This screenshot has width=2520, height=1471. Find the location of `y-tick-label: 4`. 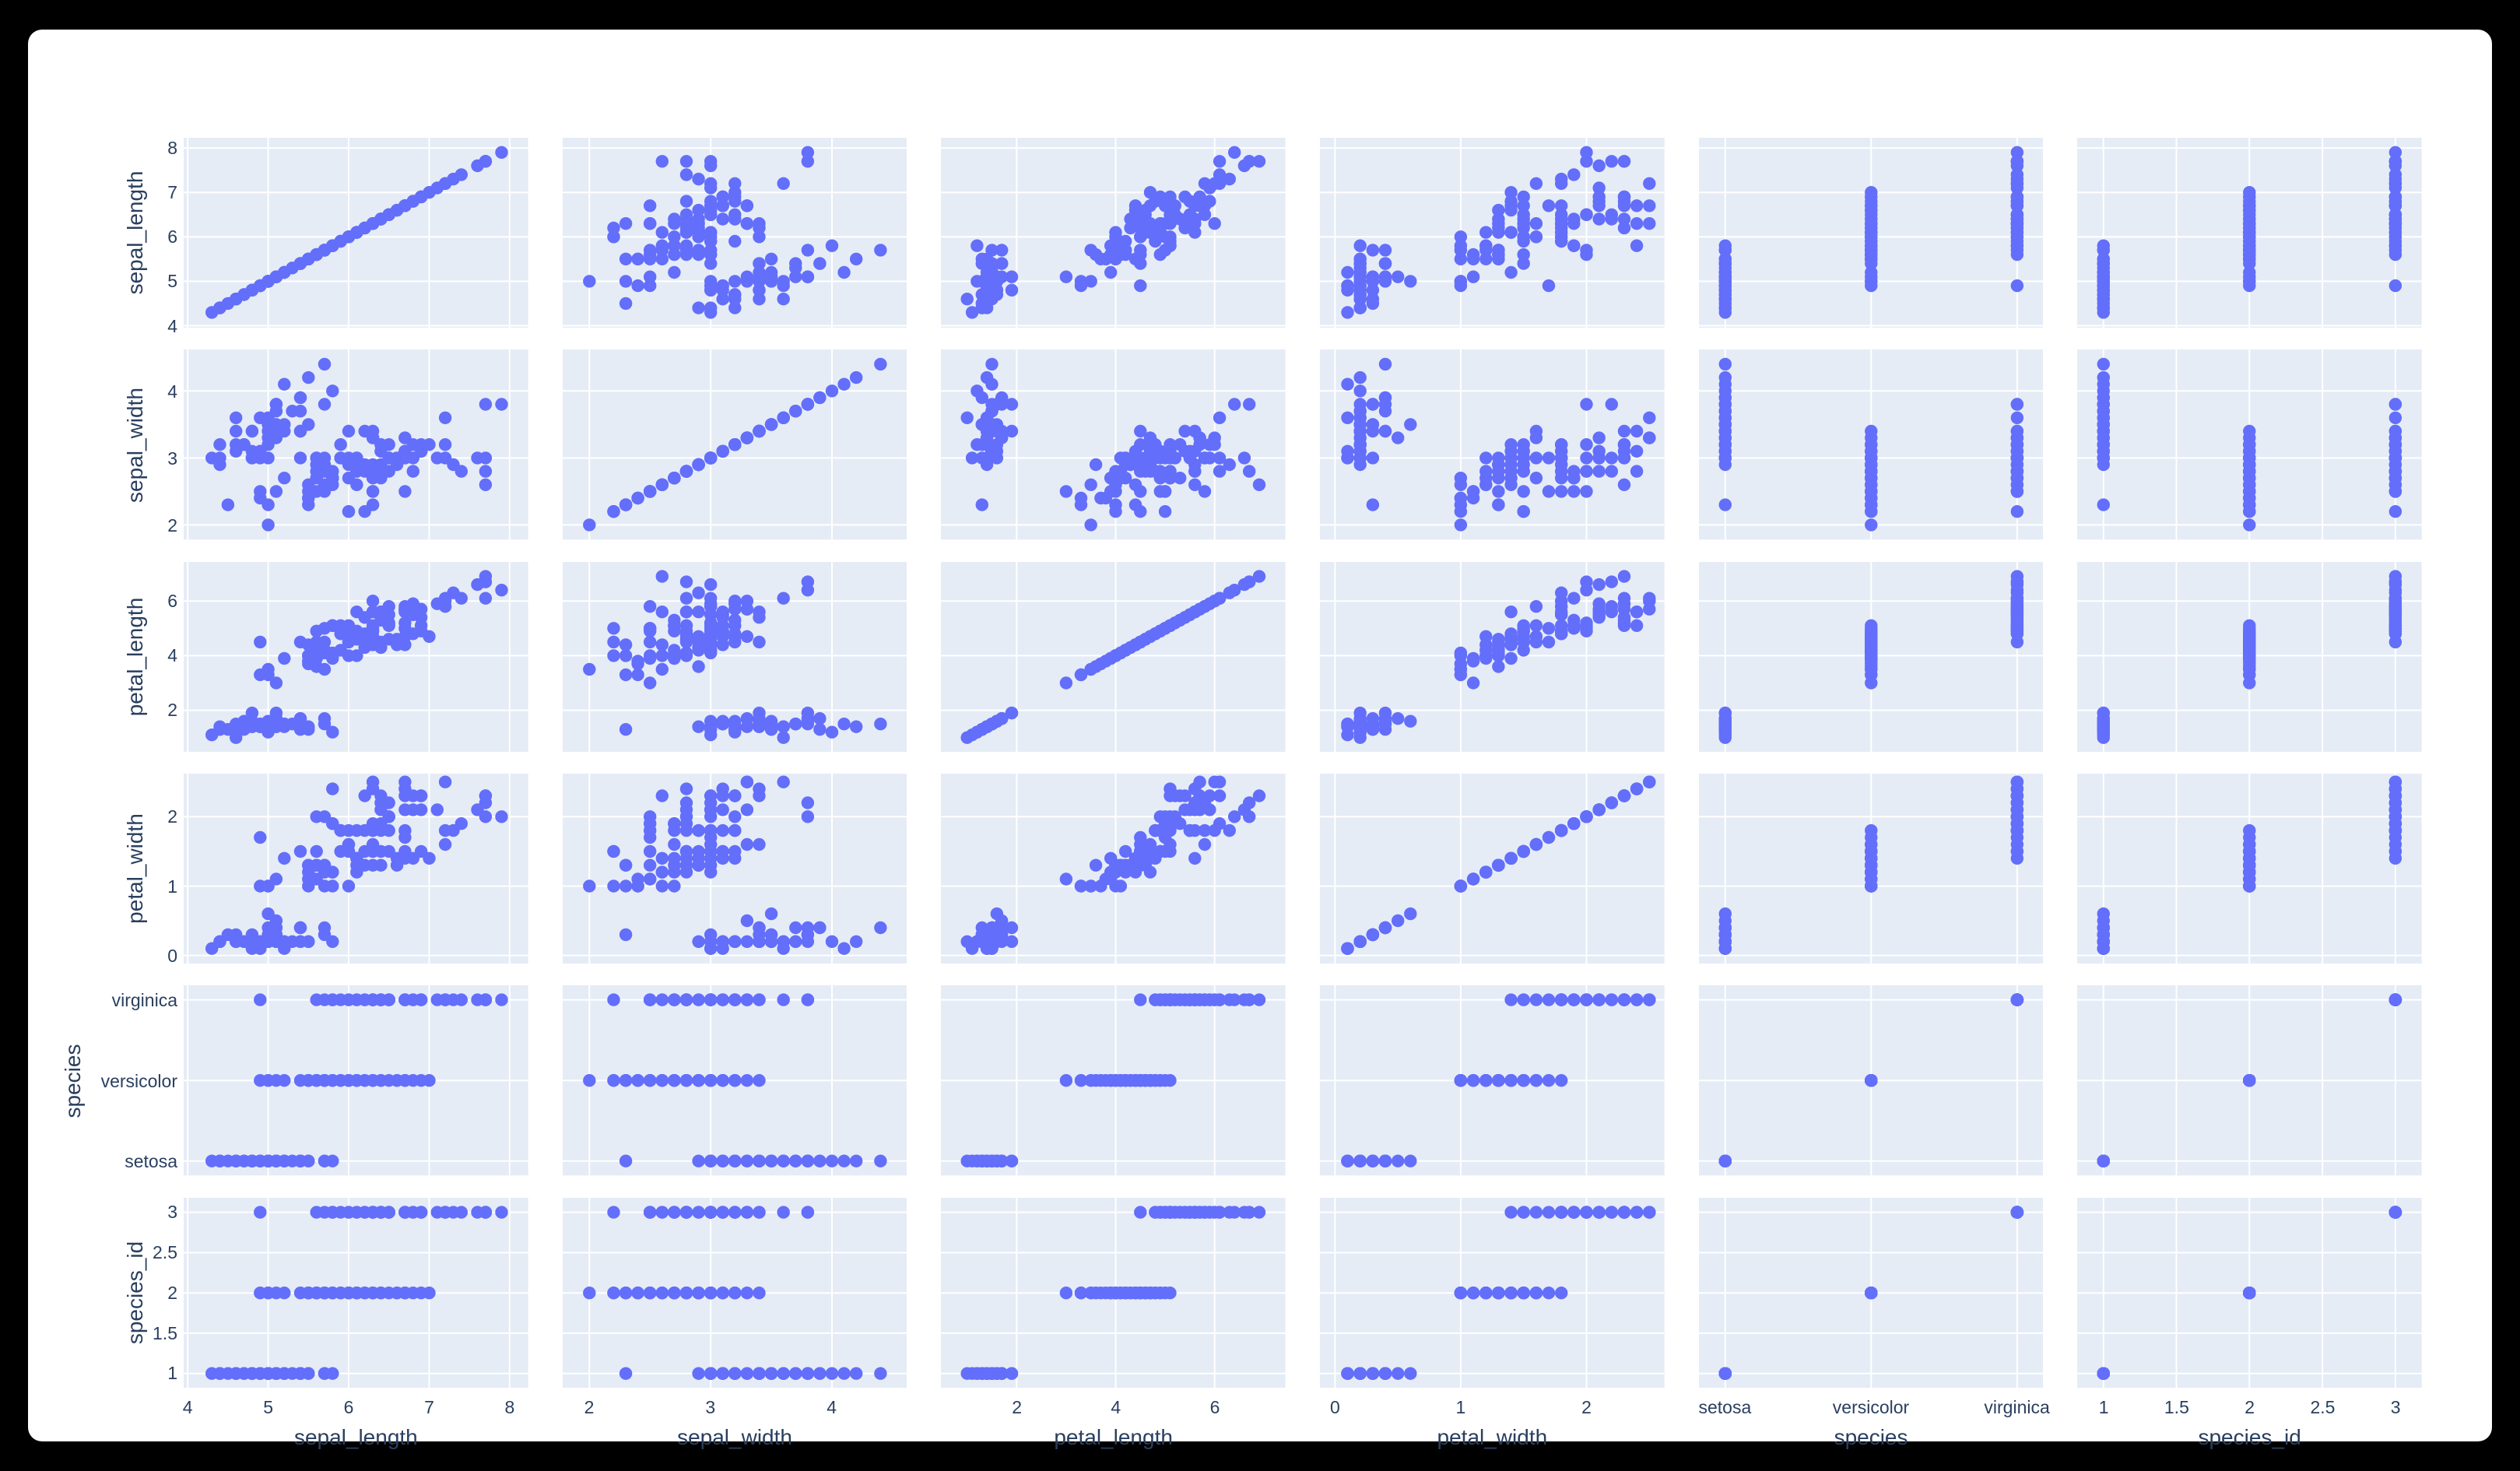

y-tick-label: 4 is located at coordinates (172, 655).